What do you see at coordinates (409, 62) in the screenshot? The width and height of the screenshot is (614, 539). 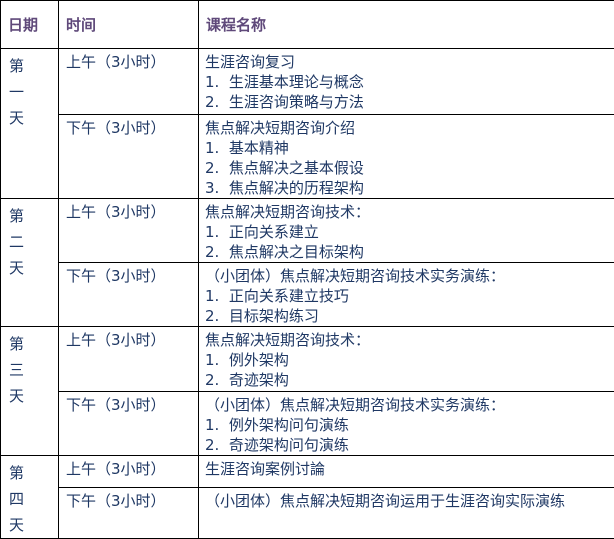 I see `course-line: 生涯咨询复习` at bounding box center [409, 62].